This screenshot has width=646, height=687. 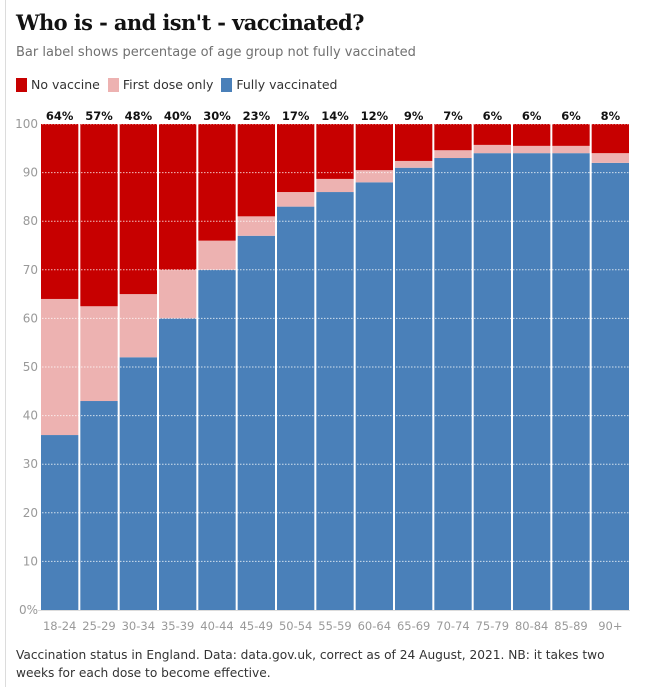 What do you see at coordinates (168, 84) in the screenshot?
I see `legend-label: First dose only` at bounding box center [168, 84].